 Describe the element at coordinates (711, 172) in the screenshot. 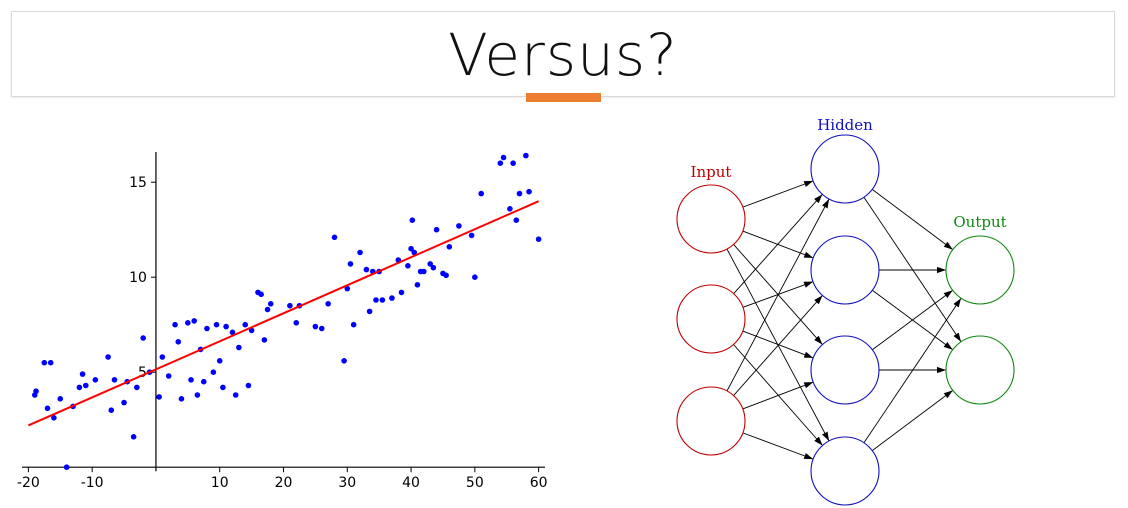

I see `input-layer-label: Input` at that location.